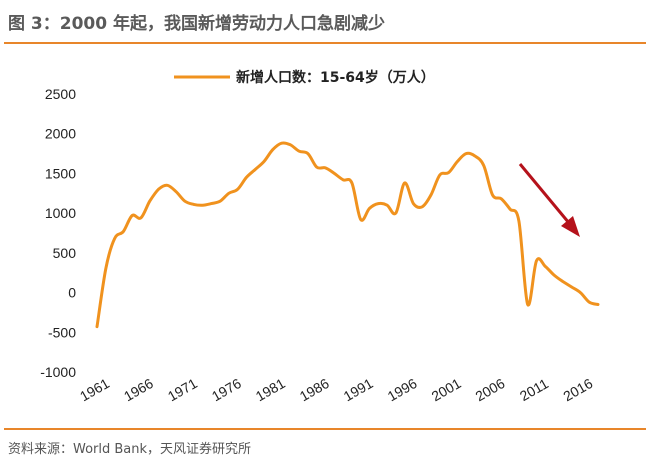  What do you see at coordinates (62, 332) in the screenshot?
I see `y-tick-label: -500` at bounding box center [62, 332].